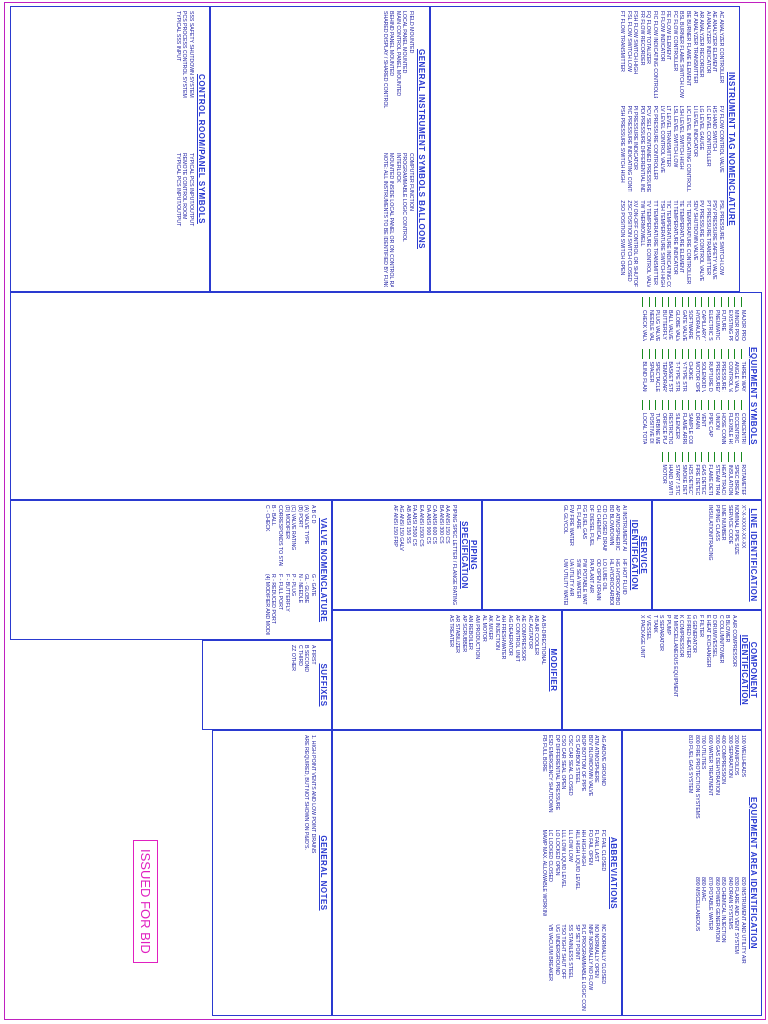  I want to click on item-text: STEAM TRAP, so click(716, 480).